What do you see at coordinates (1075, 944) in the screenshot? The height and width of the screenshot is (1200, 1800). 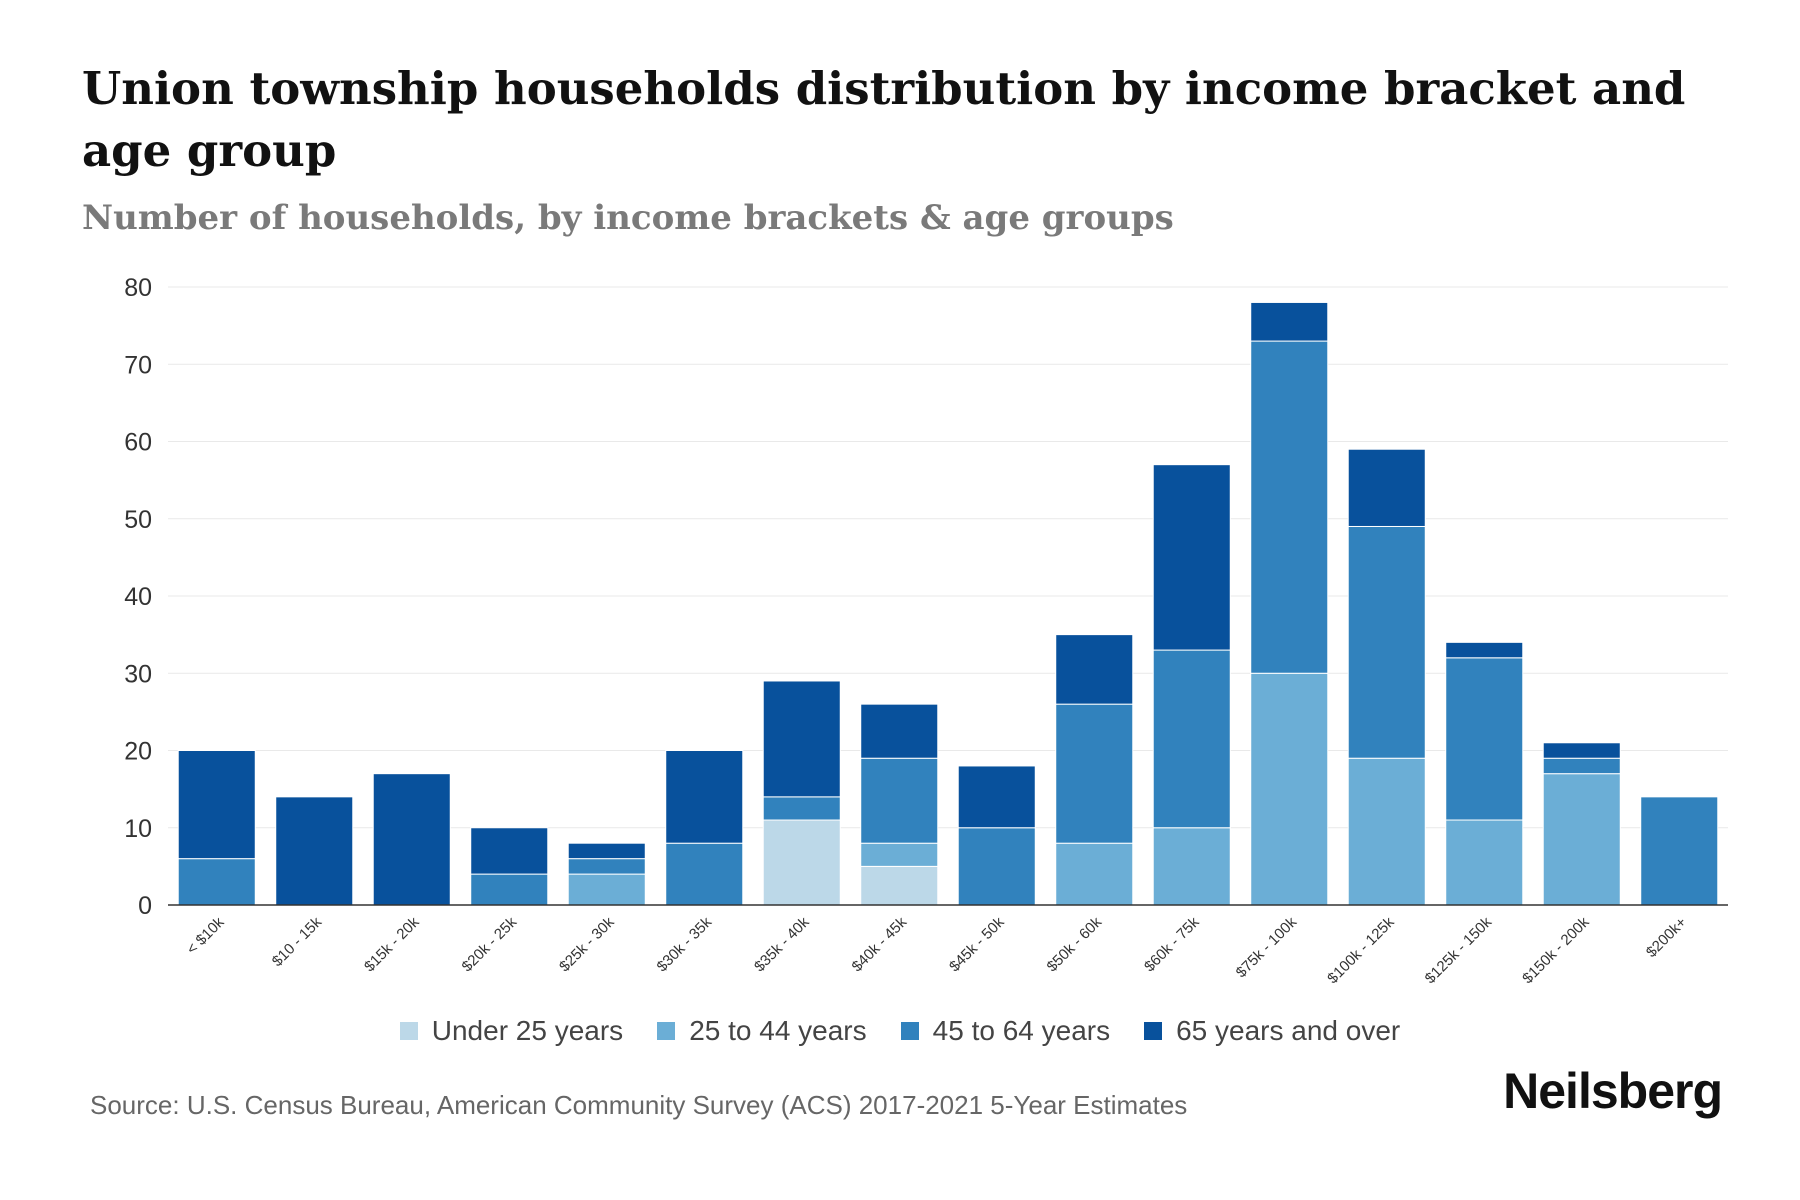 I see `x-category-label: $50k - 60k` at bounding box center [1075, 944].